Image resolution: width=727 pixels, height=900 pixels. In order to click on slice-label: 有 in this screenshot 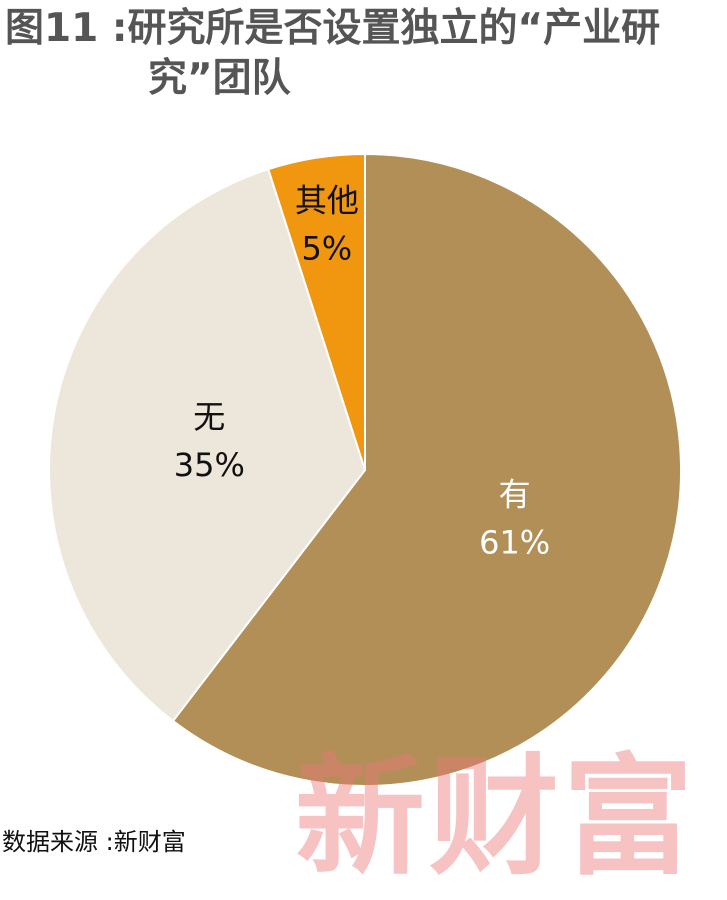, I will do `click(515, 495)`.